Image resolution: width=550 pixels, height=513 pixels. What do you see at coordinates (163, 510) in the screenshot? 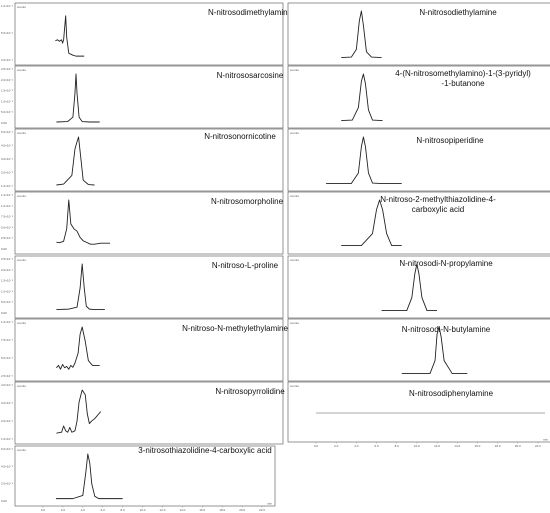
I see `x-tick-label: 12.0` at bounding box center [163, 510].